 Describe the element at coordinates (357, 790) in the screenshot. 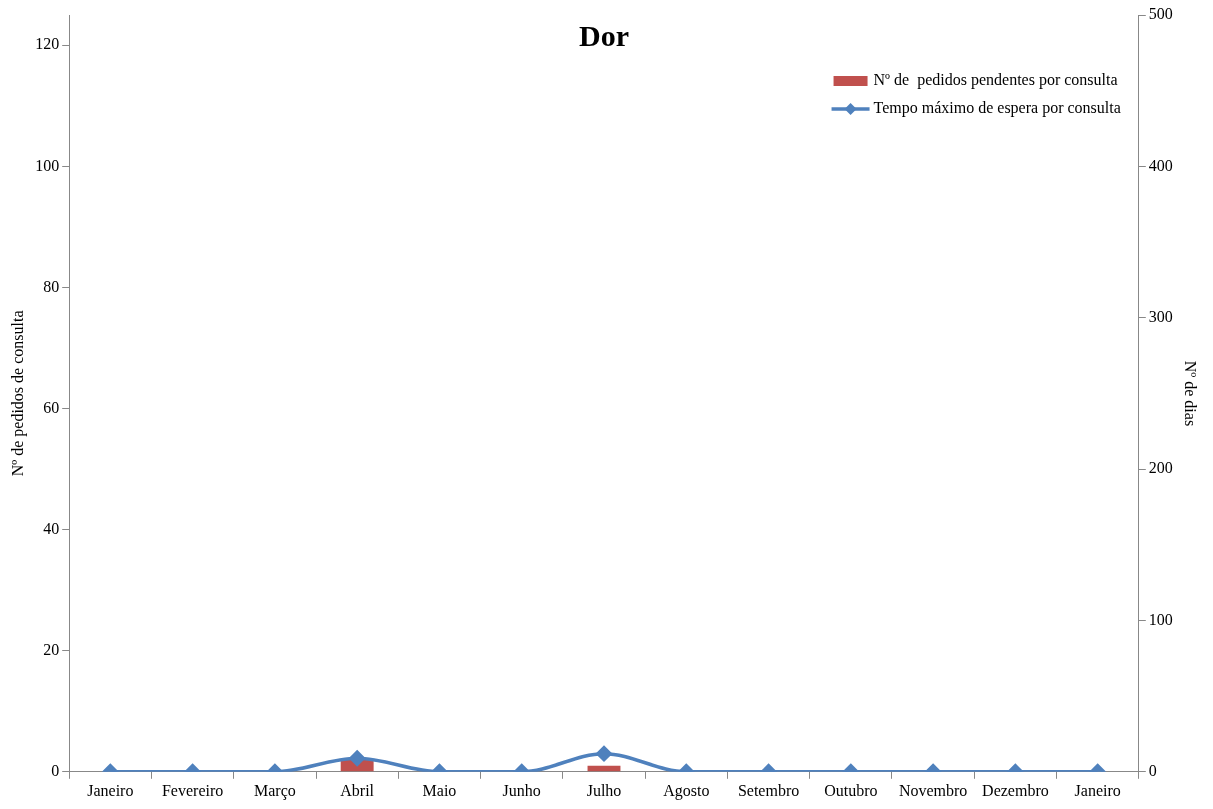

I see `x-tick-label: Abril` at that location.